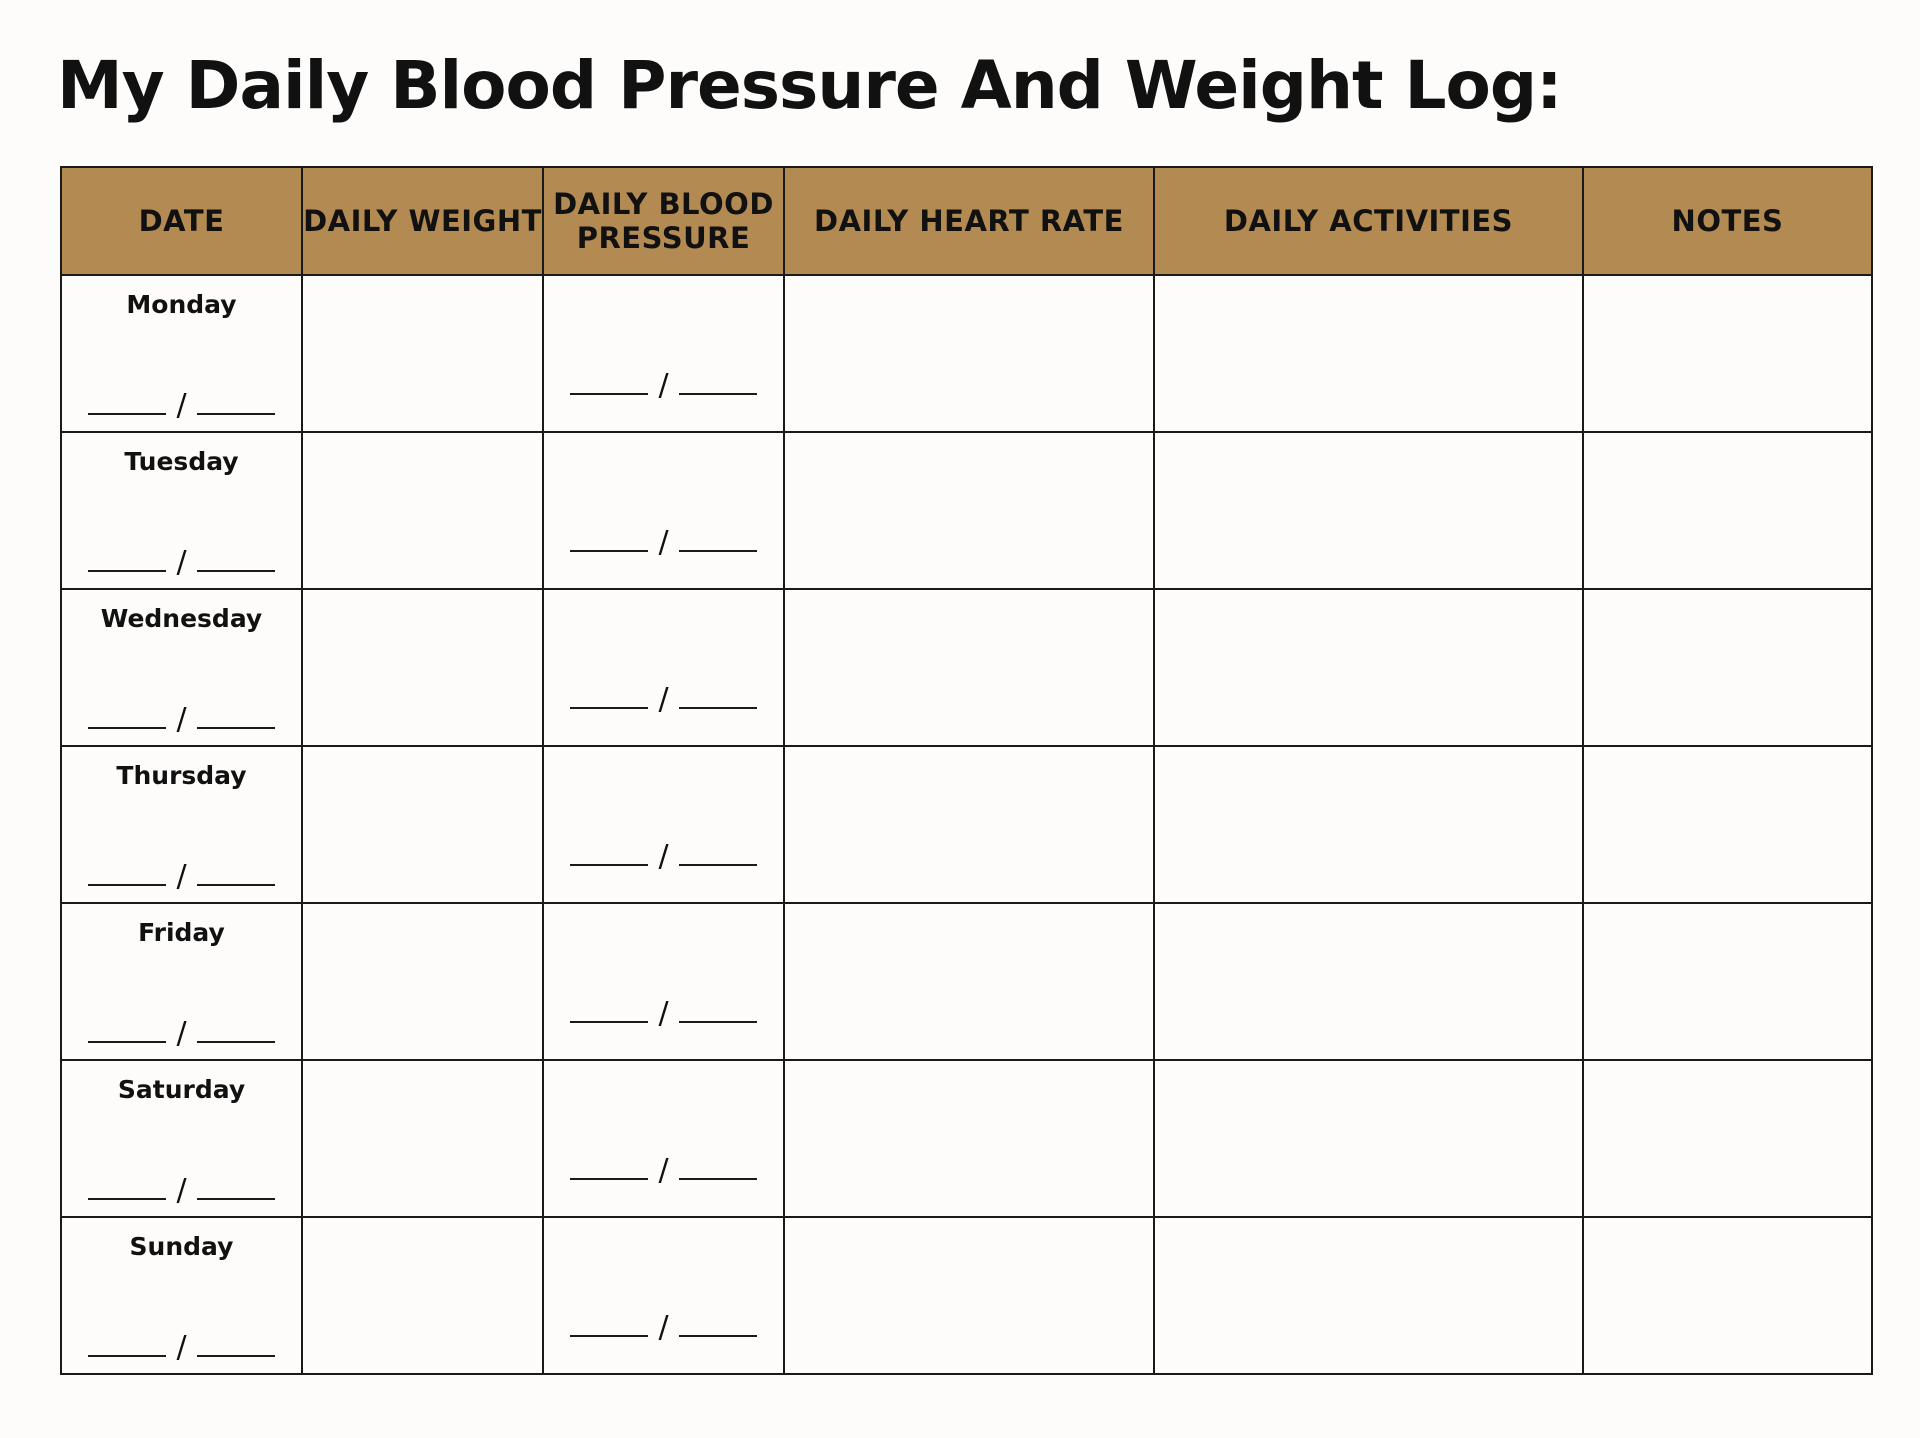  I want to click on day-row: Saturday / /, so click(966, 1138).